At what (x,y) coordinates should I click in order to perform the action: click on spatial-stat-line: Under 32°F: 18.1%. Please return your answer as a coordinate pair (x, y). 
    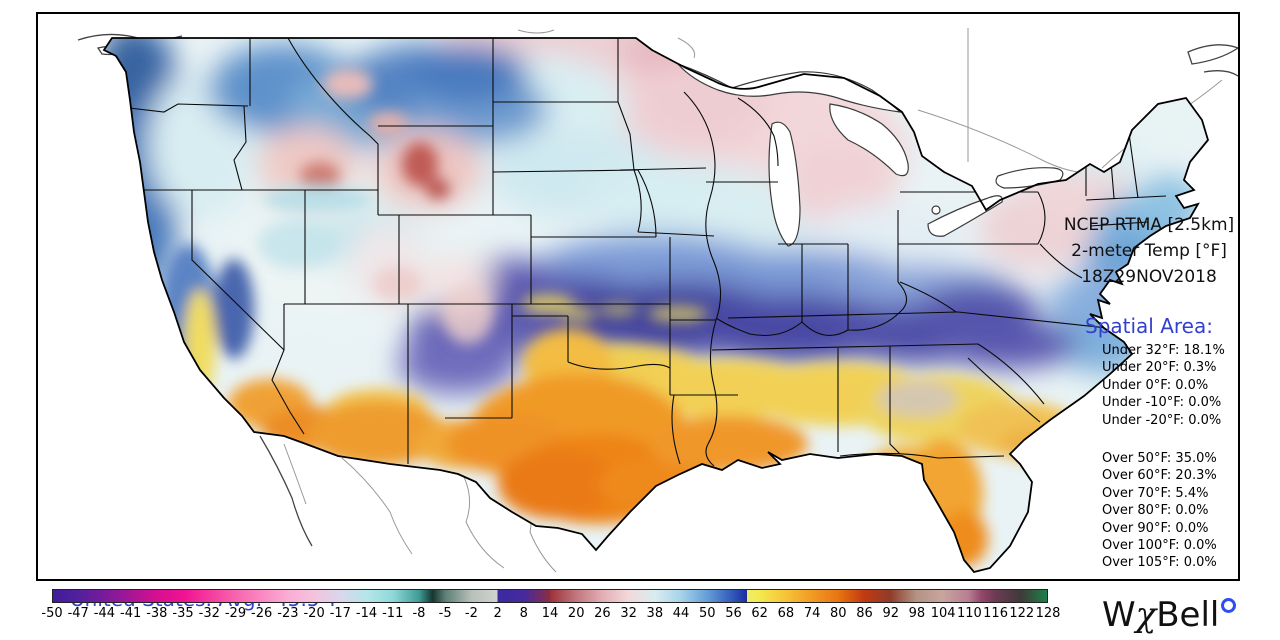
    Looking at the image, I should click on (1163, 350).